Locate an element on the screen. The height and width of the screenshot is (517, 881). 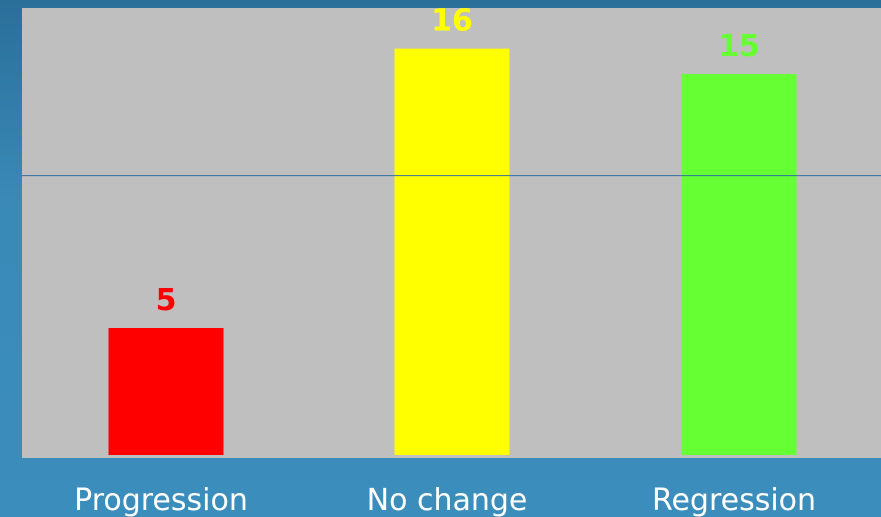
category-label: Regression is located at coordinates (734, 500).